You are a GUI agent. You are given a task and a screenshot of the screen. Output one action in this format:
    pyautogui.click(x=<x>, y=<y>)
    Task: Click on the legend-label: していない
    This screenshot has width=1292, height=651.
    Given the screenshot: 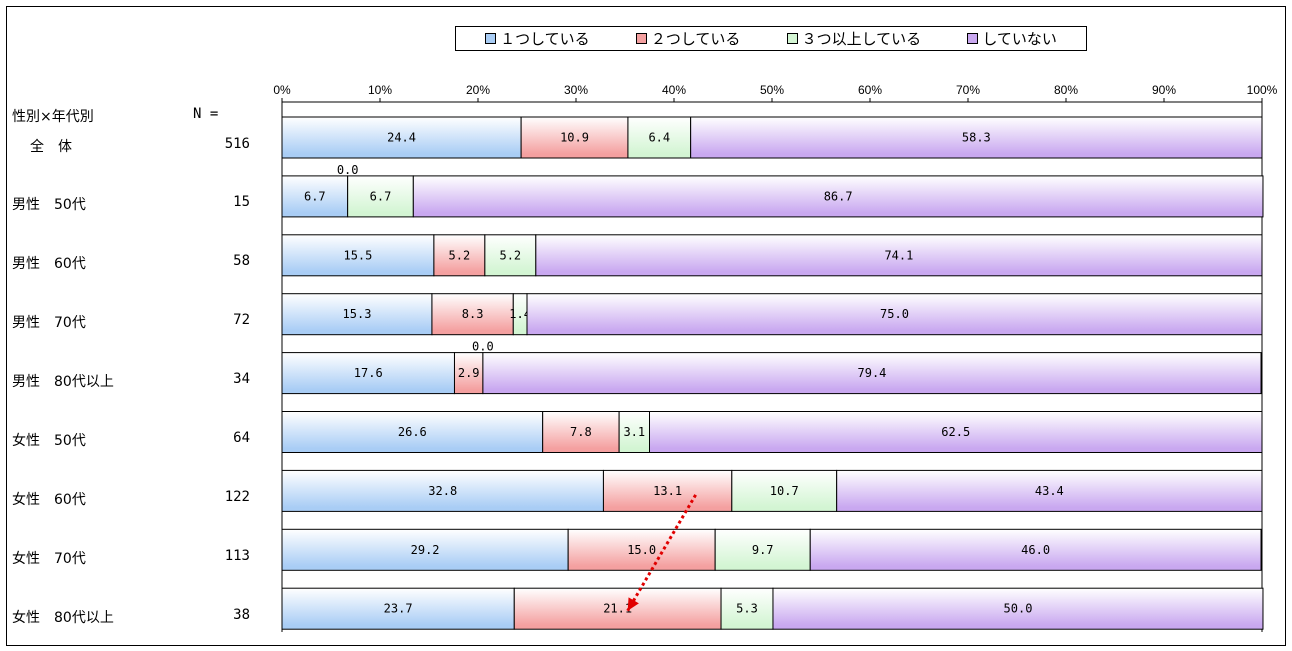 What is the action you would take?
    pyautogui.click(x=1019, y=39)
    